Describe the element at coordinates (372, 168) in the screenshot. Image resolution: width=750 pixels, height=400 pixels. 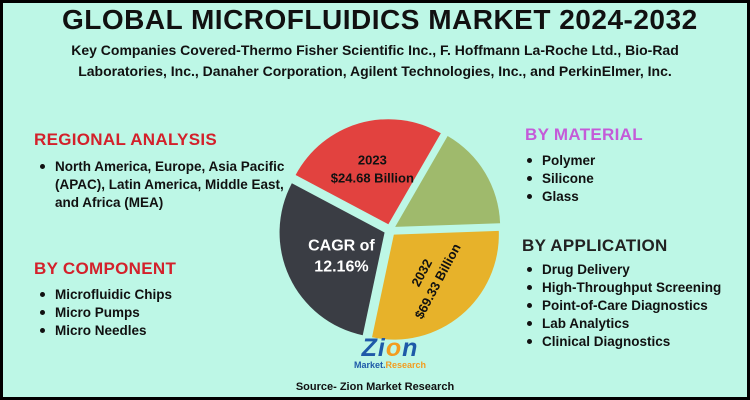
I see `pie-slice-label: 2023 $24.68 Billion` at that location.